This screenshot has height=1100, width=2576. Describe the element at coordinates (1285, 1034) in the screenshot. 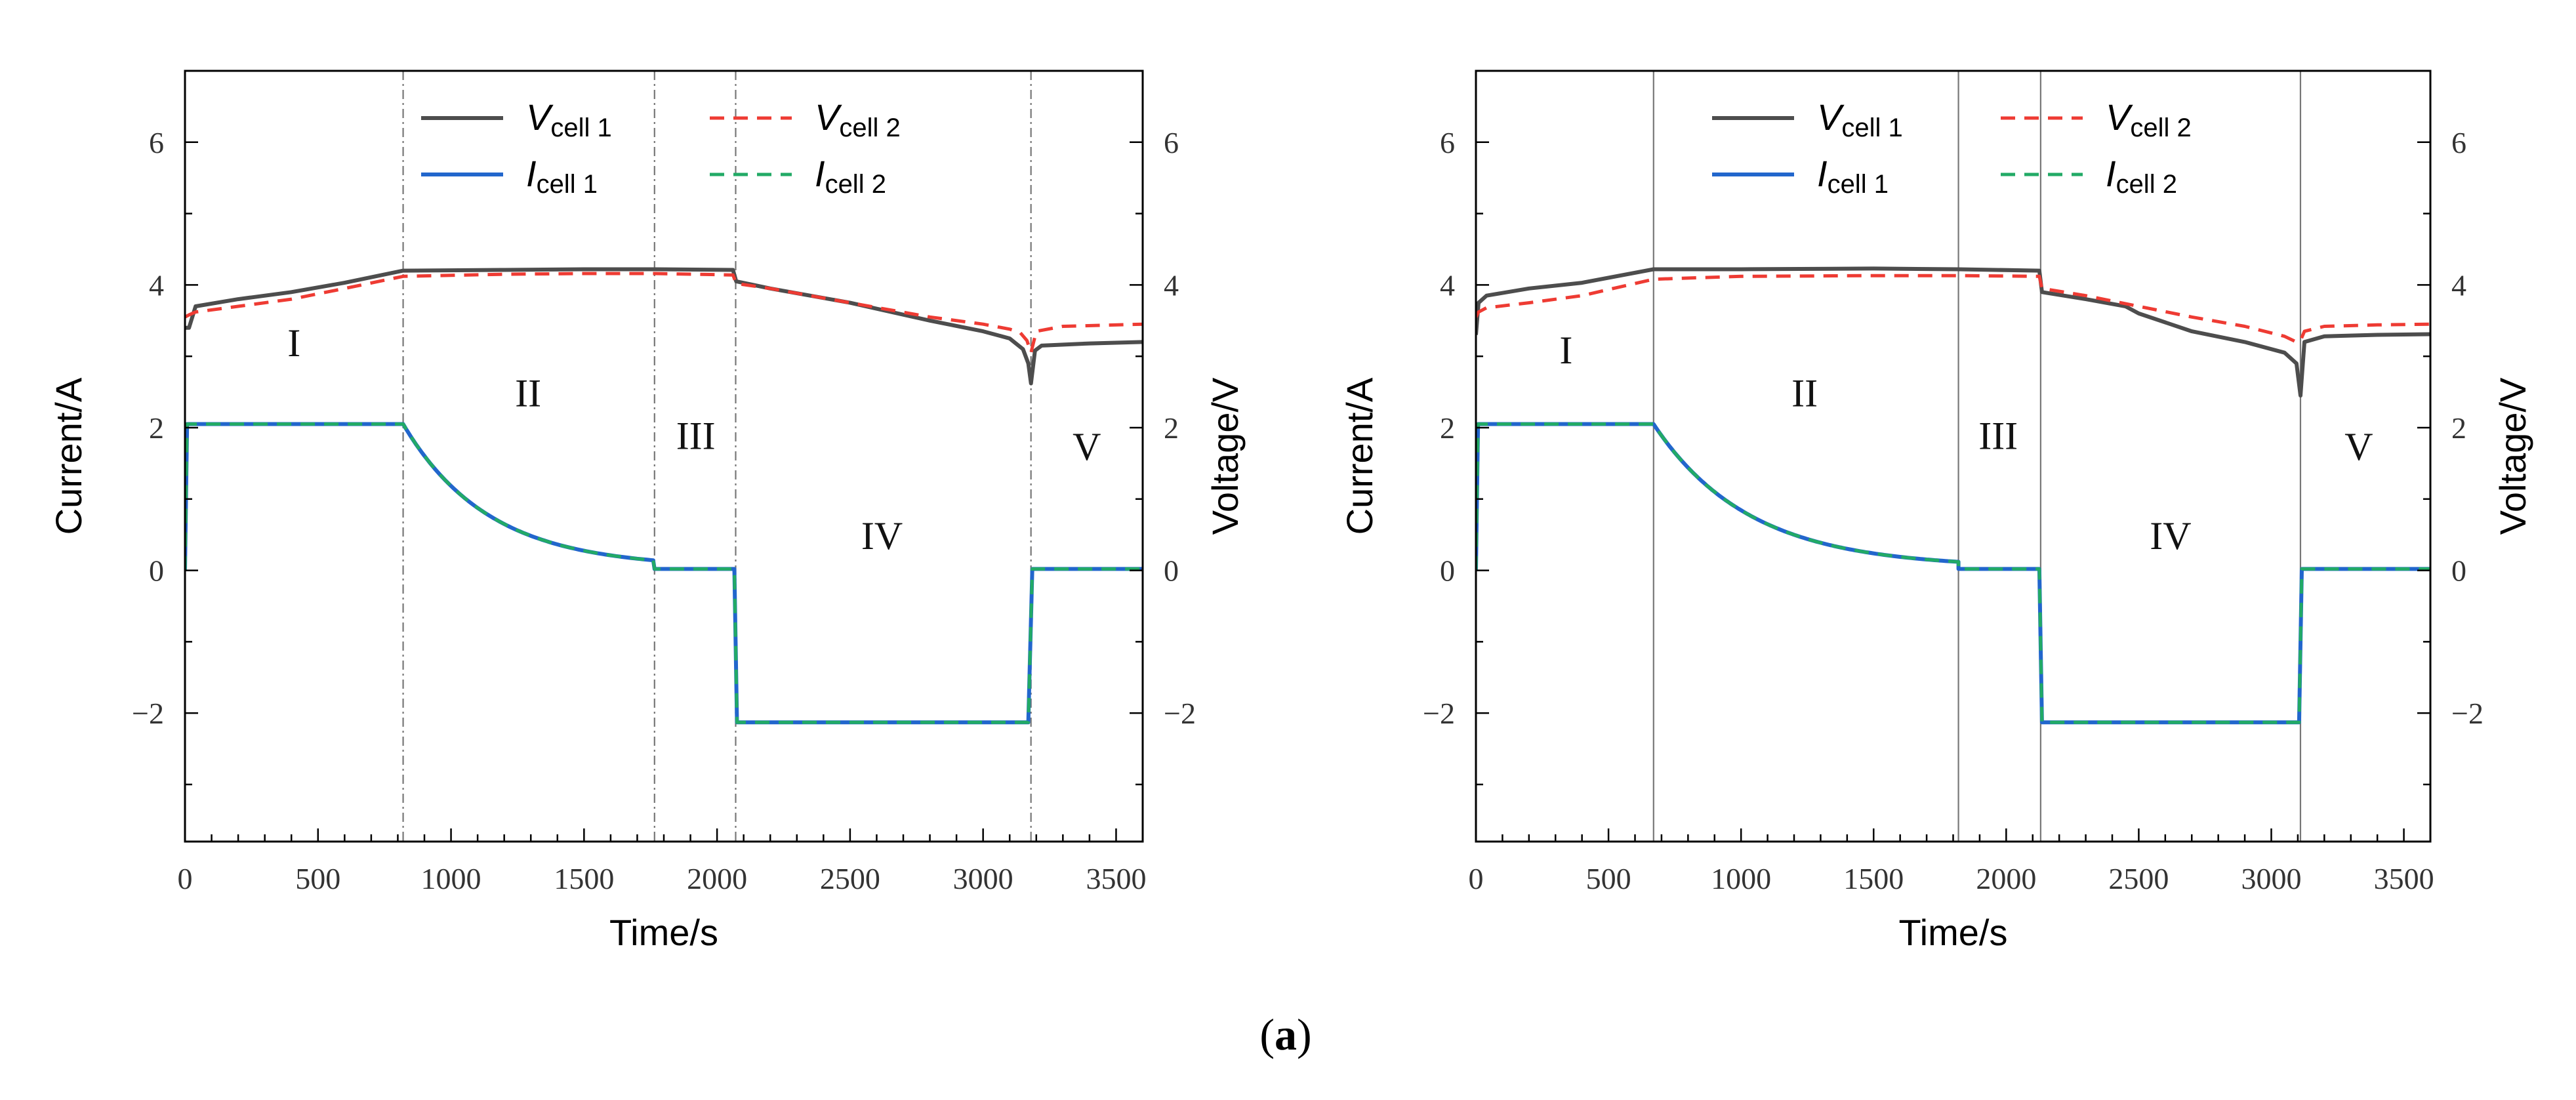

I see `figure-caption: (a)` at that location.